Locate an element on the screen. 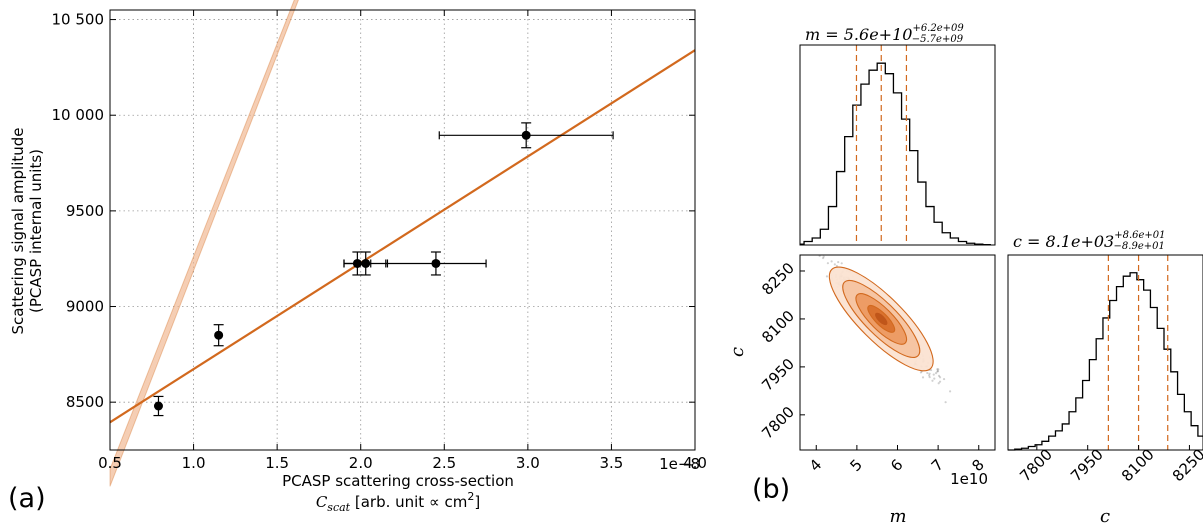  m-axis-label: m is located at coordinates (897, 516).